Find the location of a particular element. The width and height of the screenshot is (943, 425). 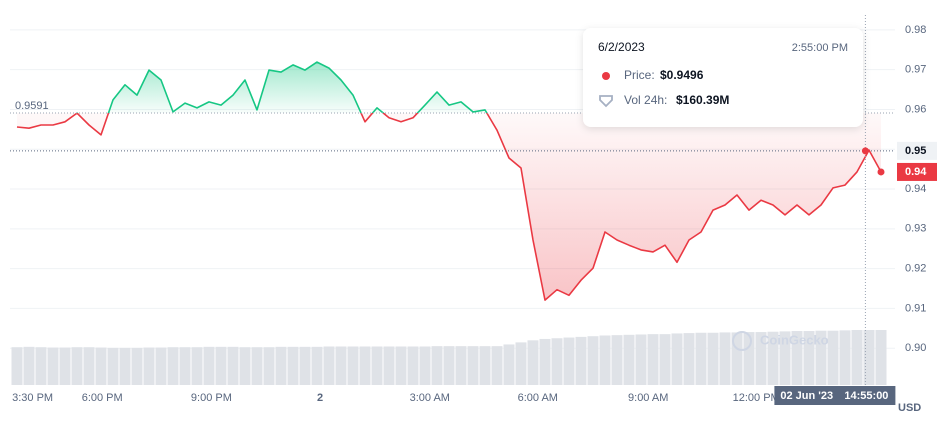

x-tick-label: 6:00 PM is located at coordinates (102, 398).